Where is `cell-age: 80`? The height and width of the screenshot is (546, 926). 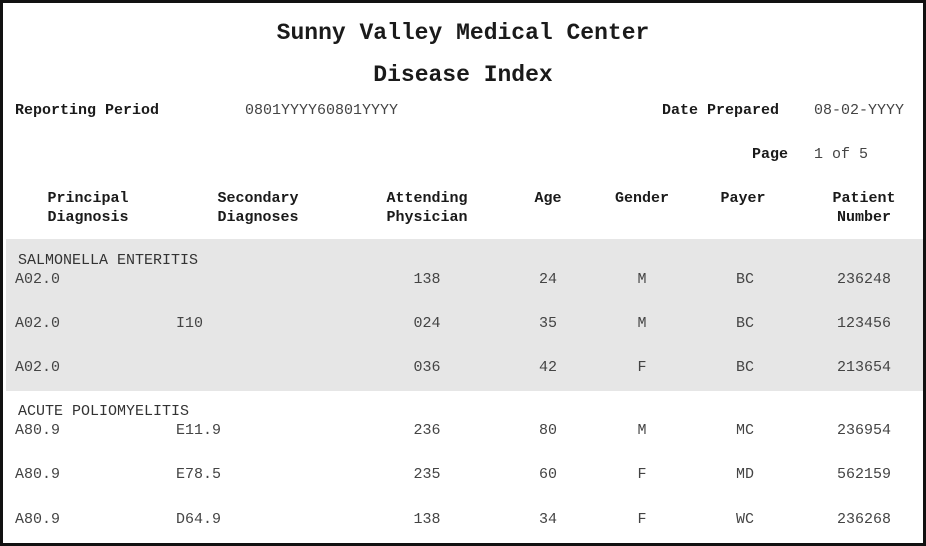 cell-age: 80 is located at coordinates (548, 430).